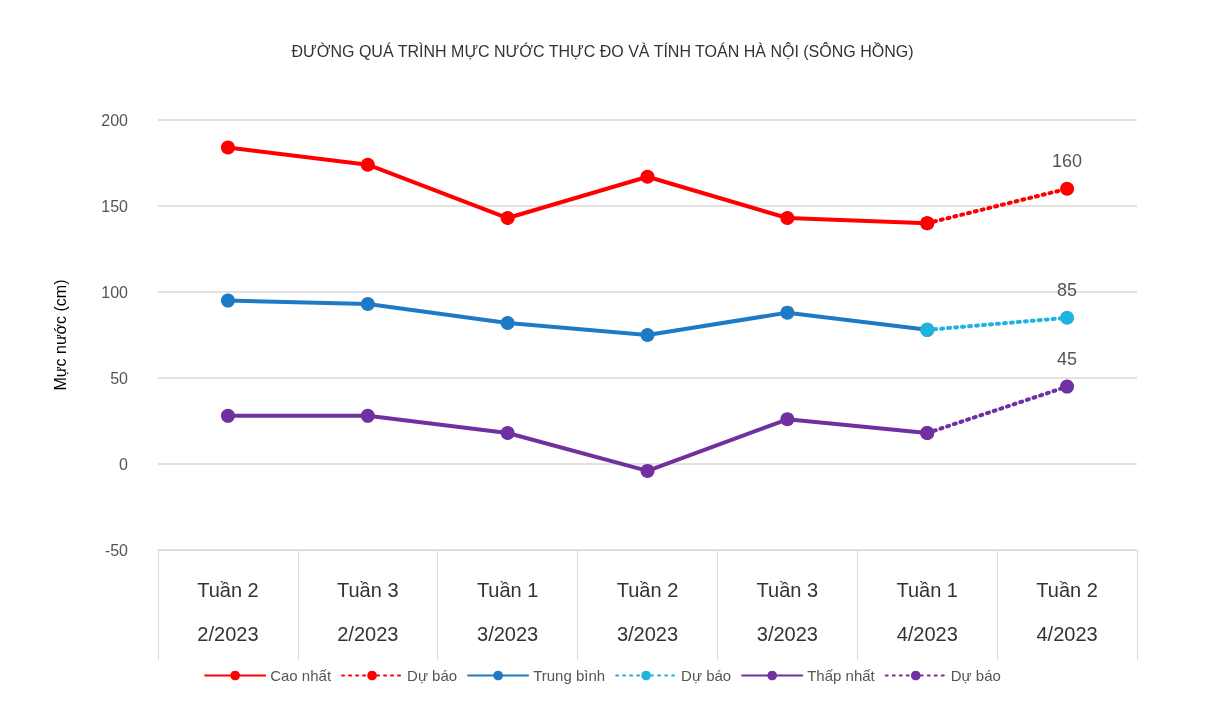 This screenshot has height=704, width=1205. What do you see at coordinates (115, 120) in the screenshot?
I see `y-tick-label: 200` at bounding box center [115, 120].